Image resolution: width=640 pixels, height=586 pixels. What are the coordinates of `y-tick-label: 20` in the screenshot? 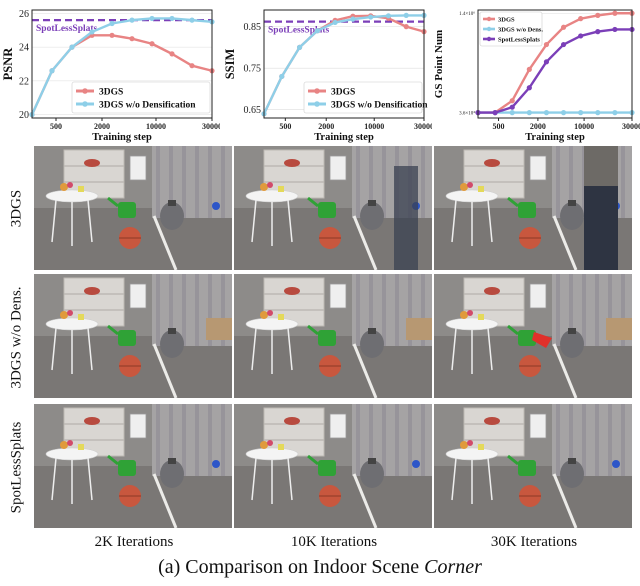 It's located at (24, 115).